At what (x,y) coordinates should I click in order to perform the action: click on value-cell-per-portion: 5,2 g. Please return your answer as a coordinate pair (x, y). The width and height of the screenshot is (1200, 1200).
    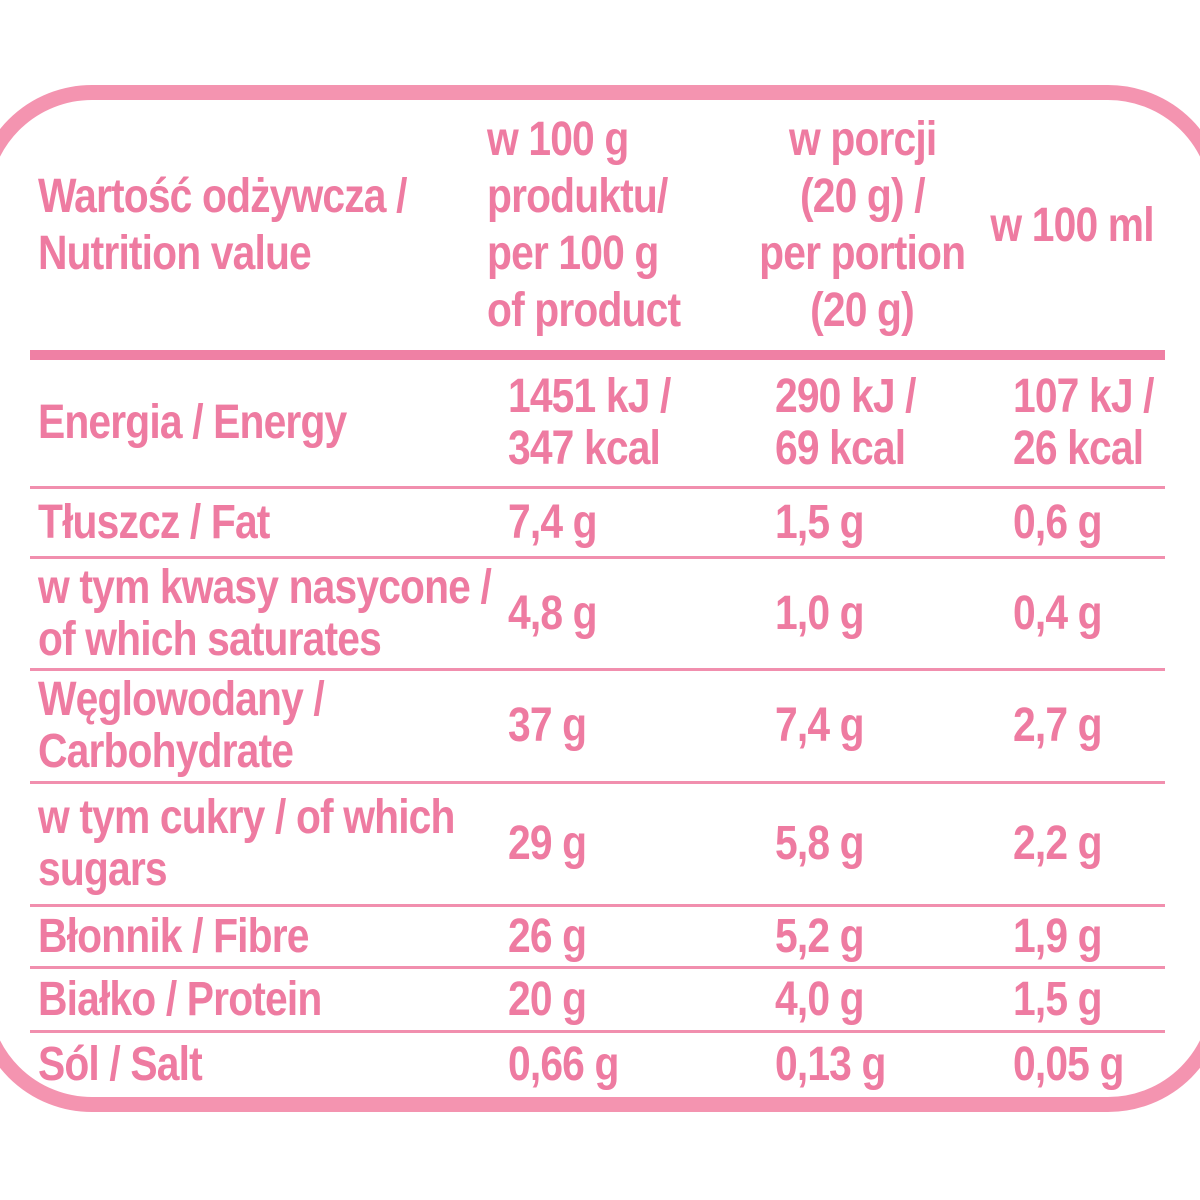
    Looking at the image, I should click on (862, 936).